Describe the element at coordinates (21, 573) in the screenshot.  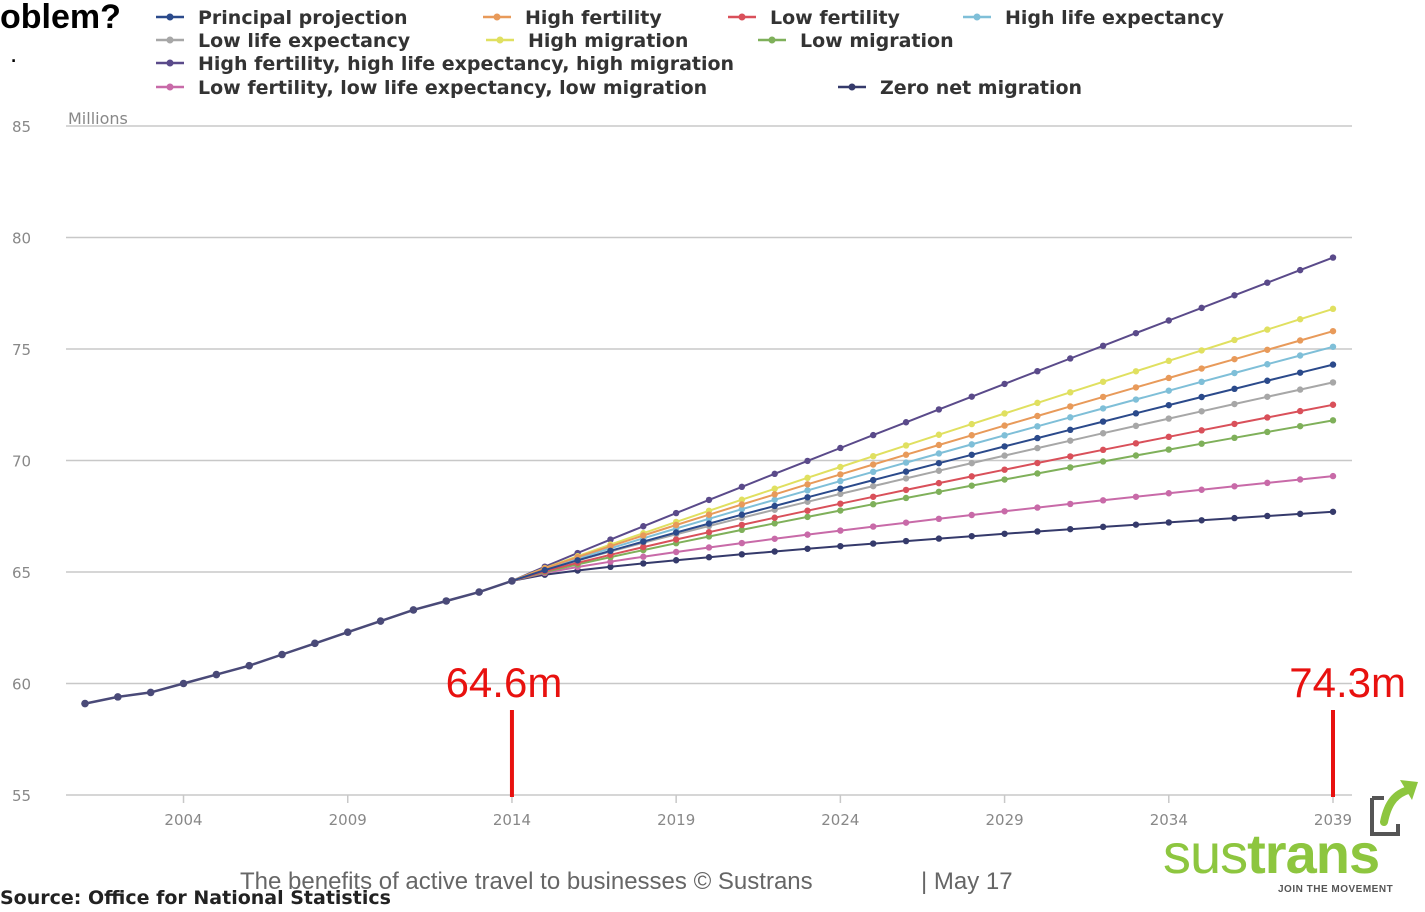
I see `y-tick-label: 65` at that location.